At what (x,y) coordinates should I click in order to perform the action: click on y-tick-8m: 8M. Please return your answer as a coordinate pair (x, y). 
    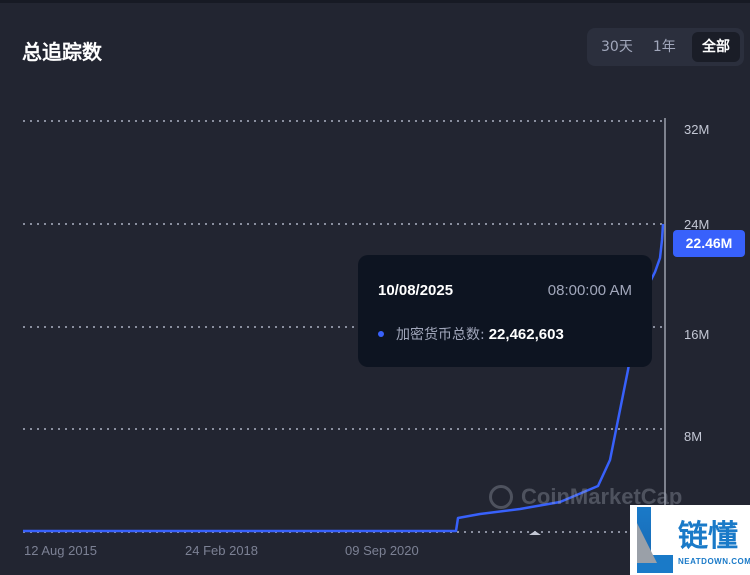
    Looking at the image, I should click on (693, 436).